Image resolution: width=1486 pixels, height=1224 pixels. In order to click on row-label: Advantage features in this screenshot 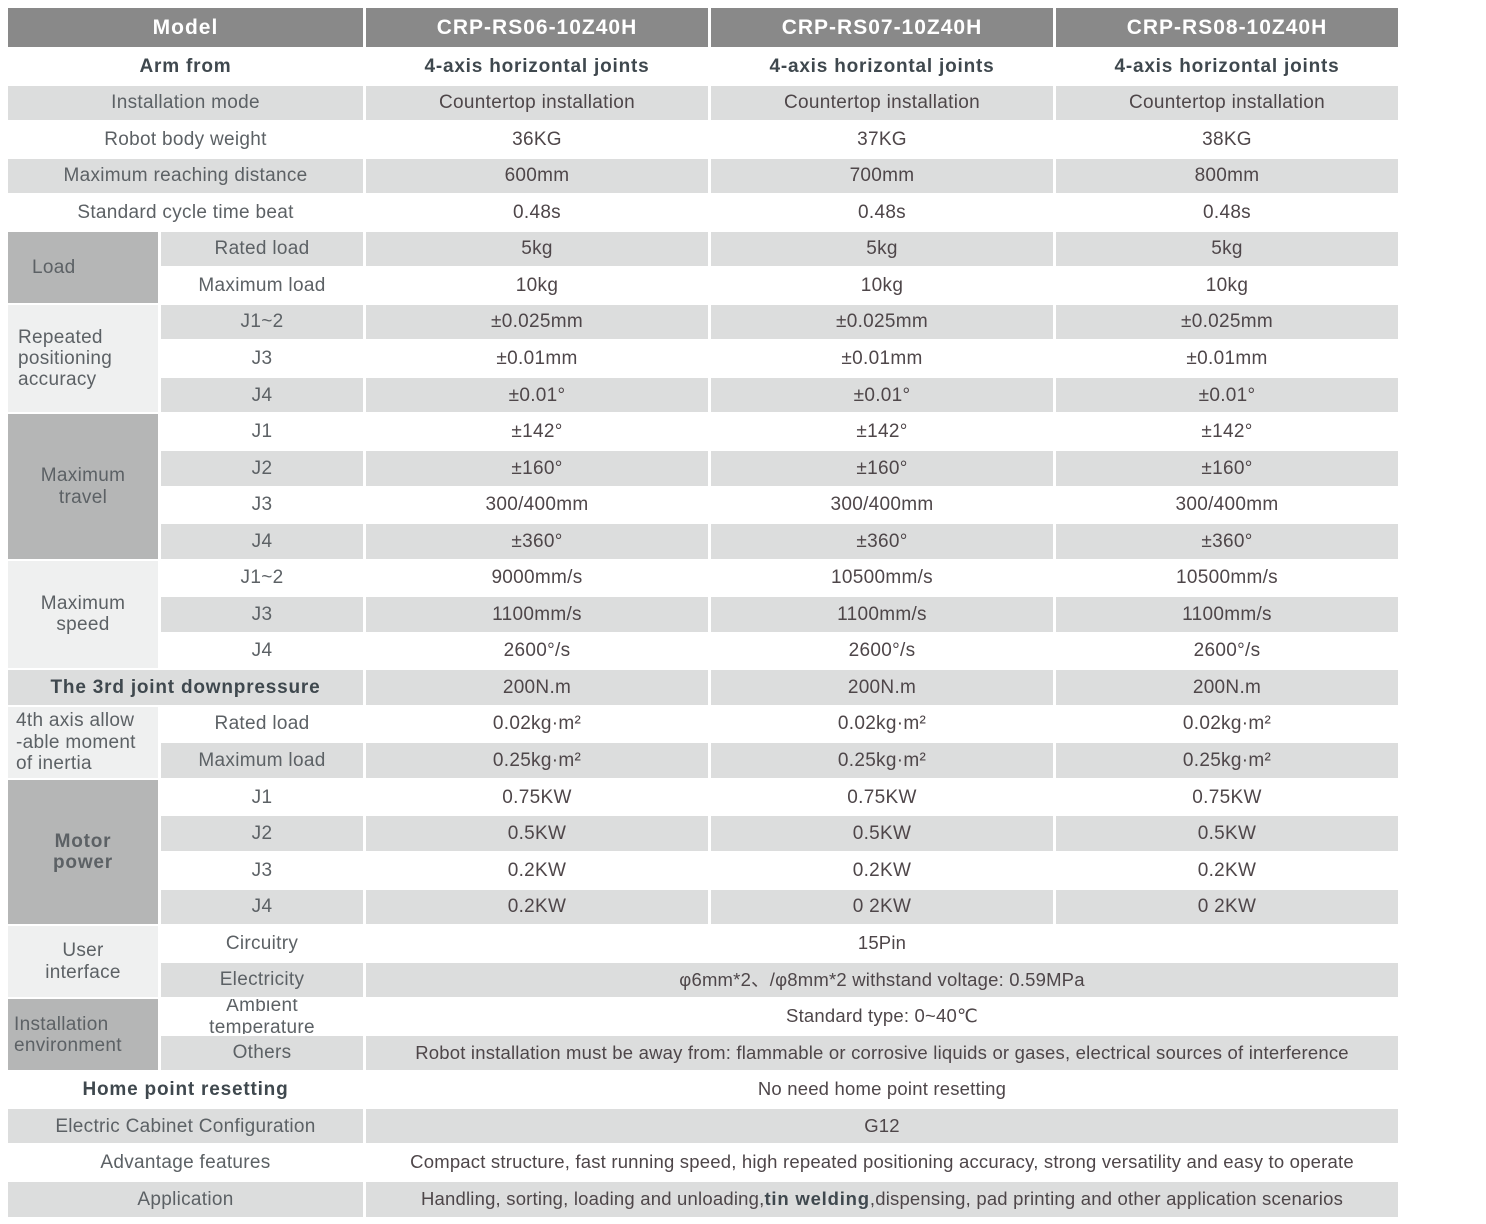, I will do `click(185, 1163)`.